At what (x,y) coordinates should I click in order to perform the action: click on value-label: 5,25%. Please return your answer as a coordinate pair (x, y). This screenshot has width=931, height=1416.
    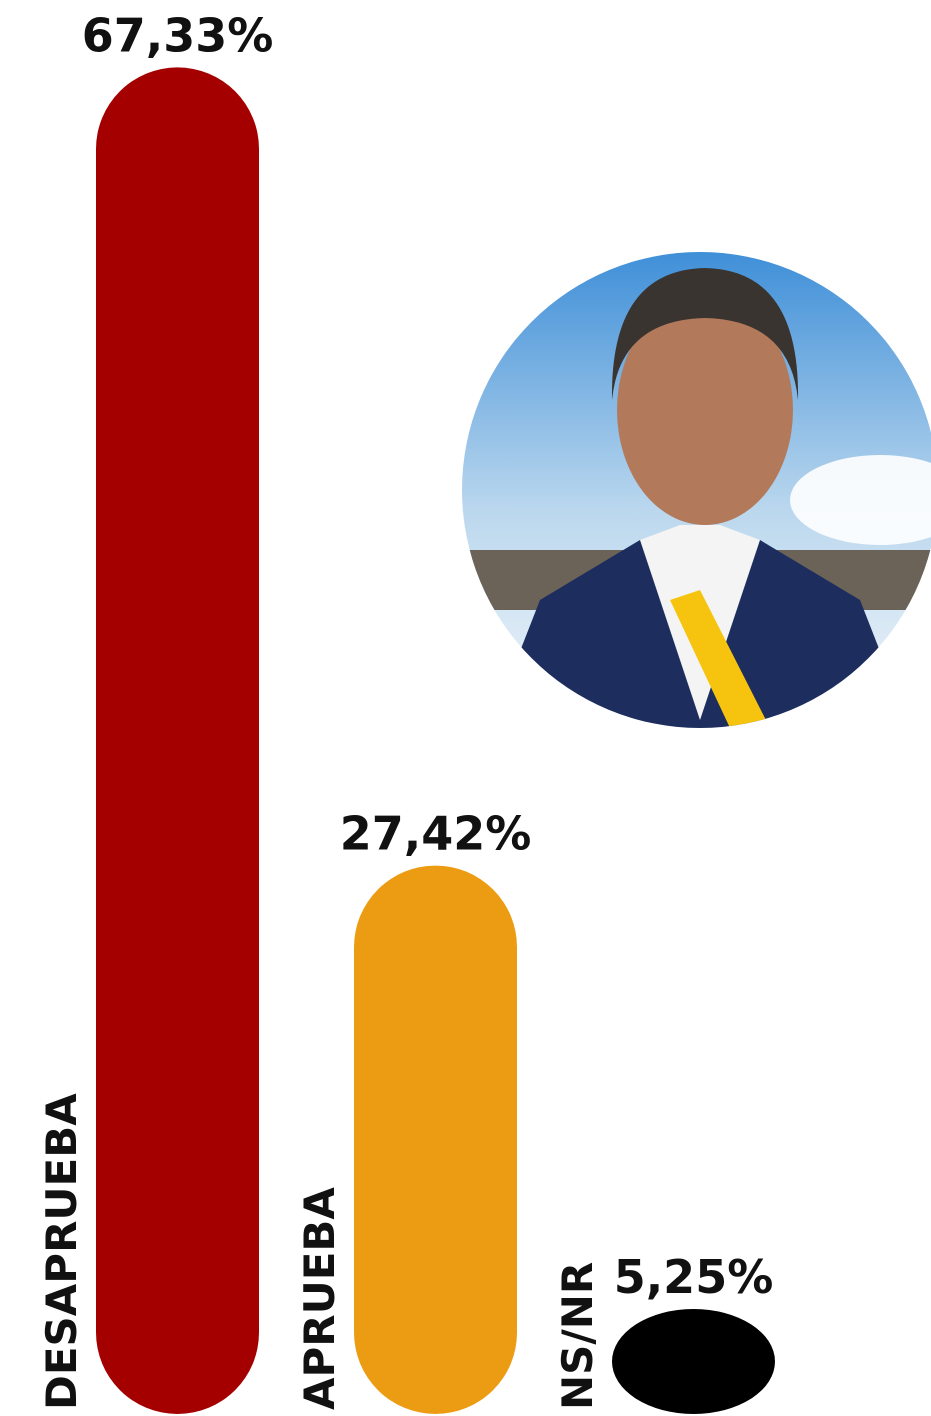
    Looking at the image, I should click on (694, 1277).